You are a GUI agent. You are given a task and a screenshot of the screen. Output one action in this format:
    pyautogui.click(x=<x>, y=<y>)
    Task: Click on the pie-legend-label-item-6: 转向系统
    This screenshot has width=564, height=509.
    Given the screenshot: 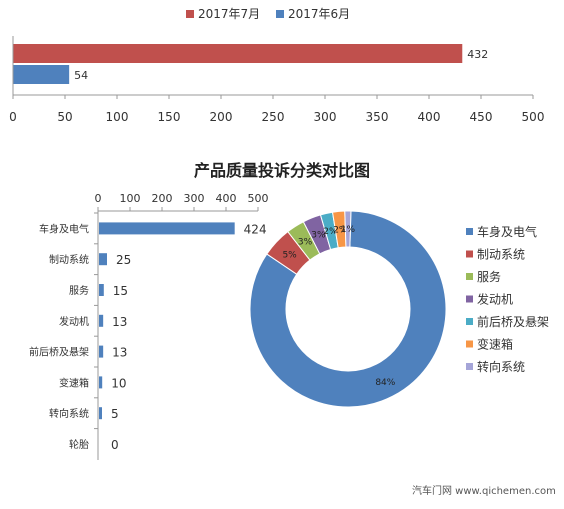 What is the action you would take?
    pyautogui.click(x=501, y=366)
    